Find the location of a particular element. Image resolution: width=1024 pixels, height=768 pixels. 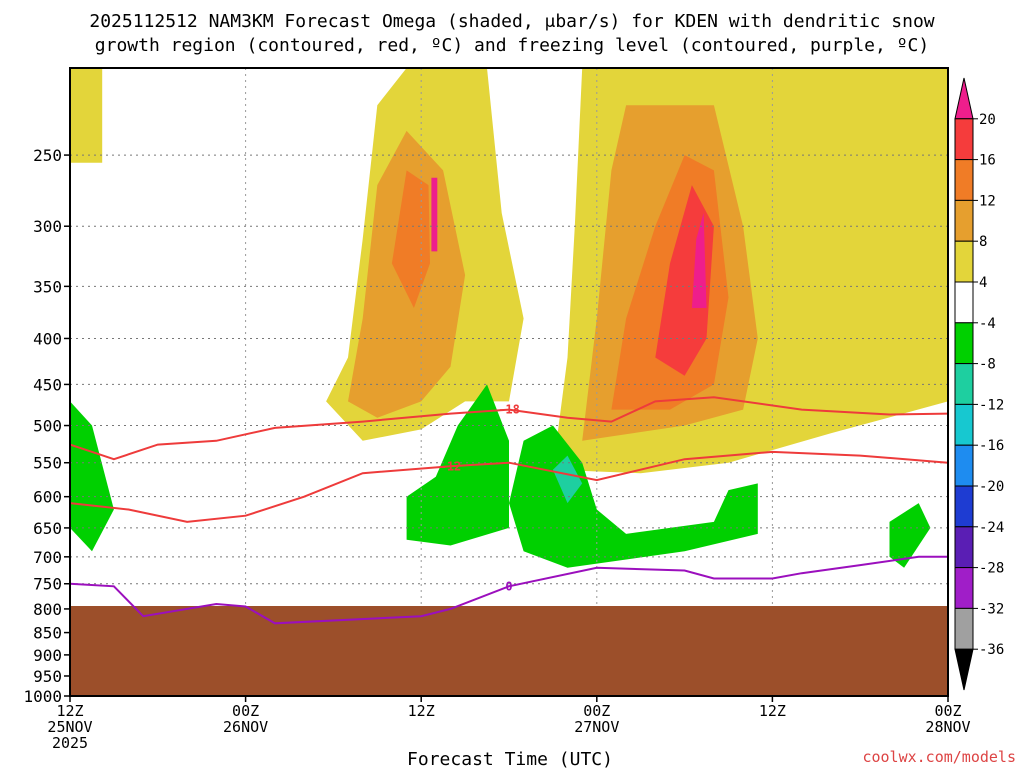

y-tick-label-950: 950 is located at coordinates (47, 676).